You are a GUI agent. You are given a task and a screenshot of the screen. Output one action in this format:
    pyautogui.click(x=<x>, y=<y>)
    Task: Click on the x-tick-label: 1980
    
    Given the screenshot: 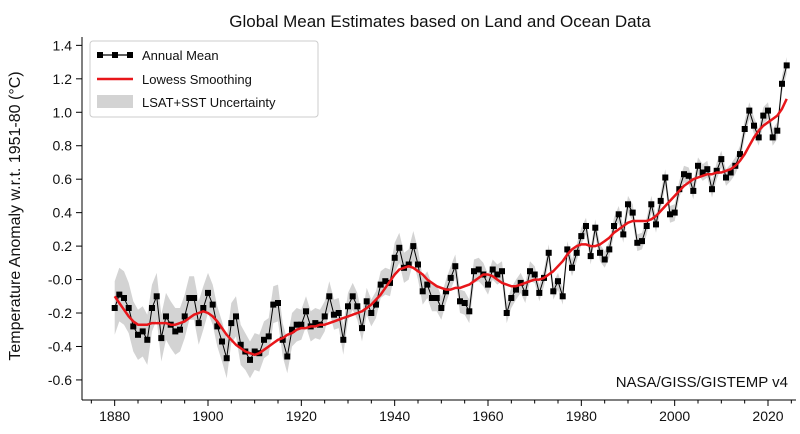 What is the action you would take?
    pyautogui.click(x=581, y=416)
    